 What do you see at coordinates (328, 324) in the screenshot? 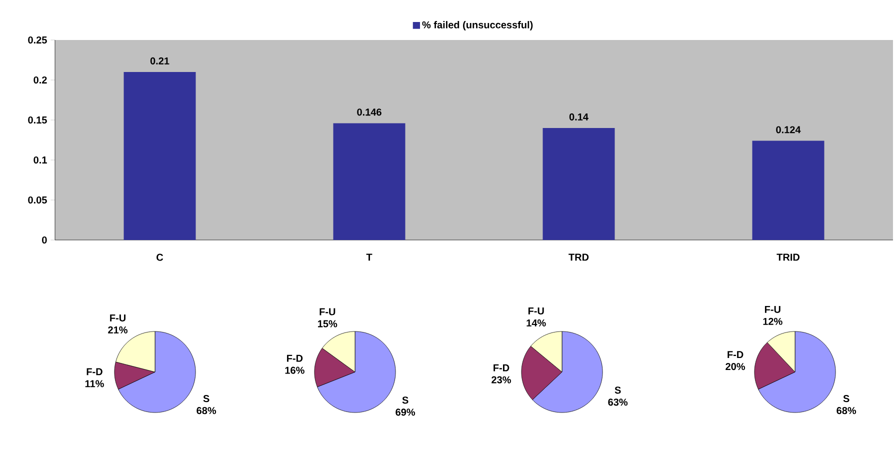
I see `data-label: 15%` at bounding box center [328, 324].